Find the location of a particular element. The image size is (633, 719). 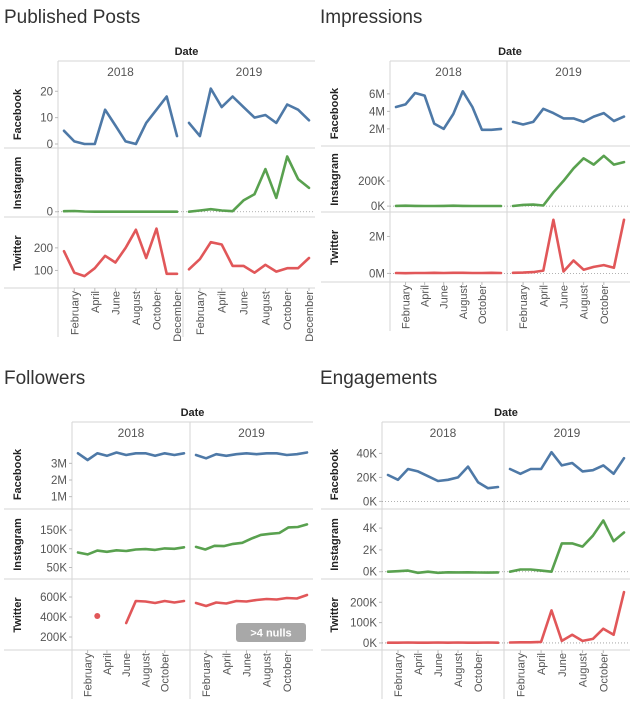

nulls-indicator-label: >4 nulls is located at coordinates (270, 634).